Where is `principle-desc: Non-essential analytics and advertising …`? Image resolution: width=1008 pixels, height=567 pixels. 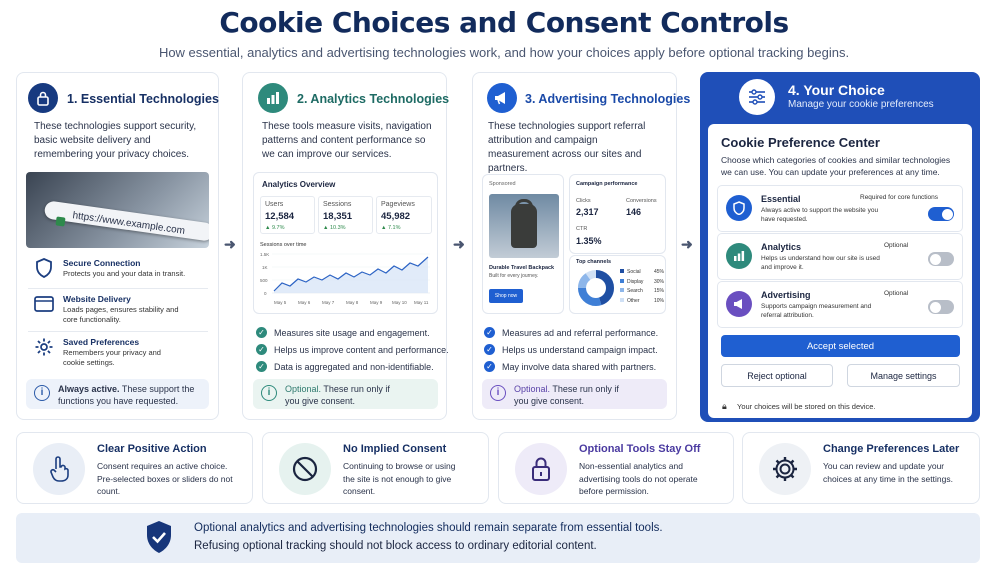 principle-desc: Non-essential analytics and advertising … is located at coordinates (638, 478).